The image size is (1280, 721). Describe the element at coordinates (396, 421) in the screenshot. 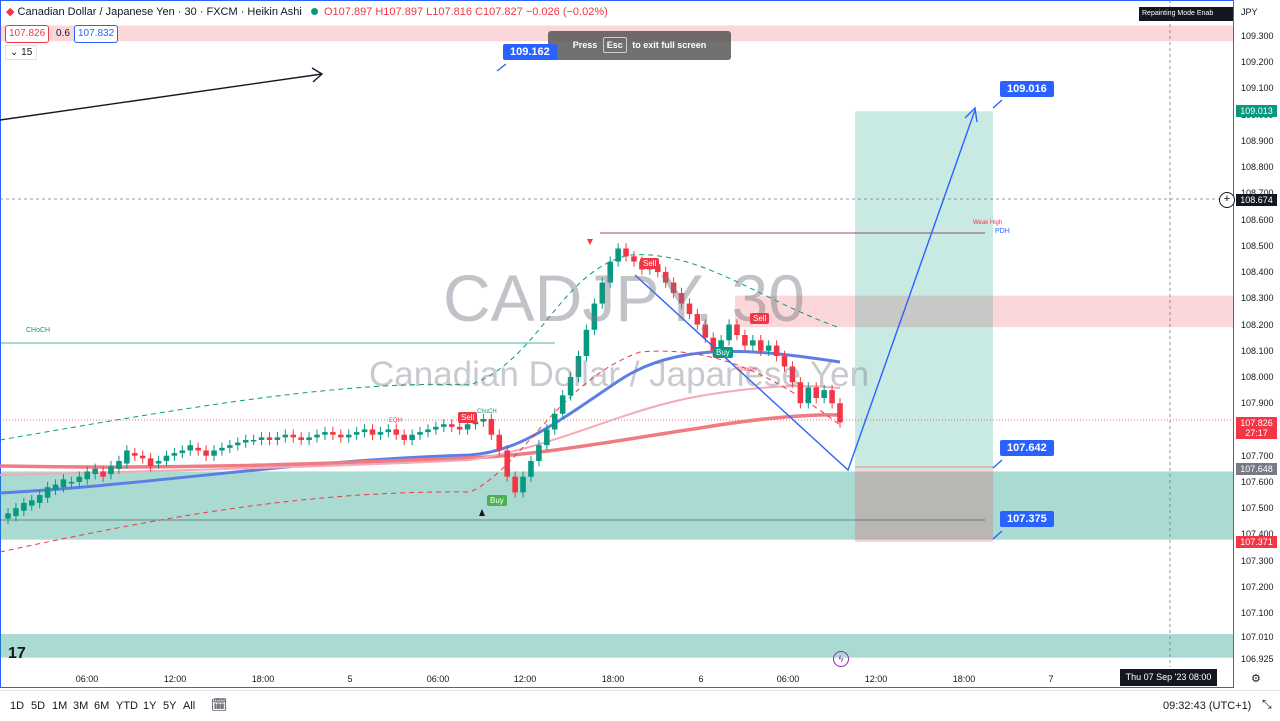

I see `eqh-label: EQH` at that location.